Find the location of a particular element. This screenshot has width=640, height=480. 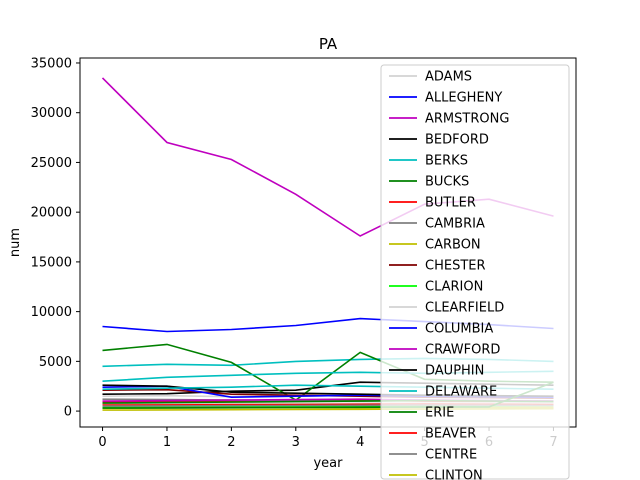

legend-entry-bedford: BEDFORD is located at coordinates (457, 140).